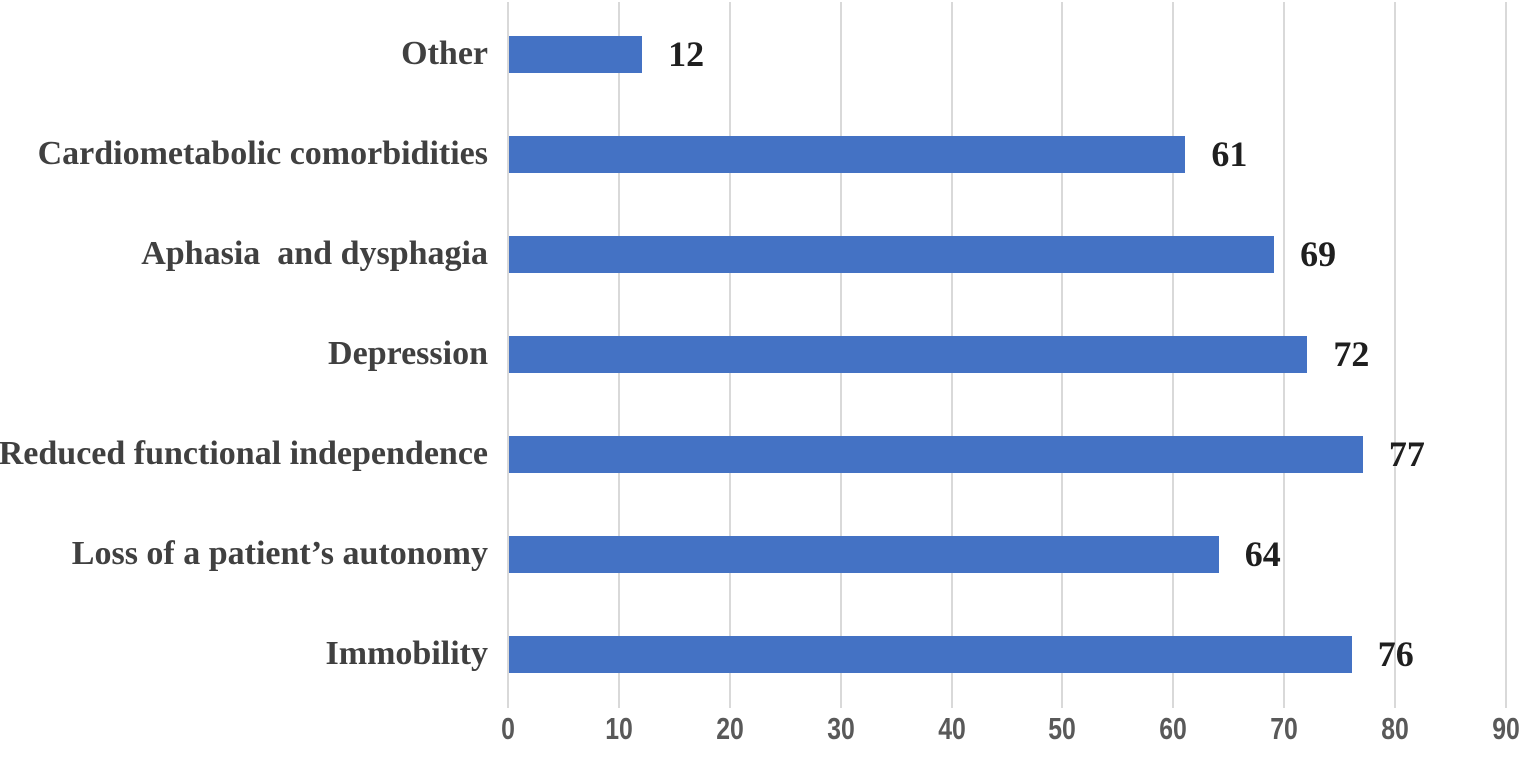 This screenshot has height=765, width=1524. I want to click on category-label: Other, so click(444, 53).